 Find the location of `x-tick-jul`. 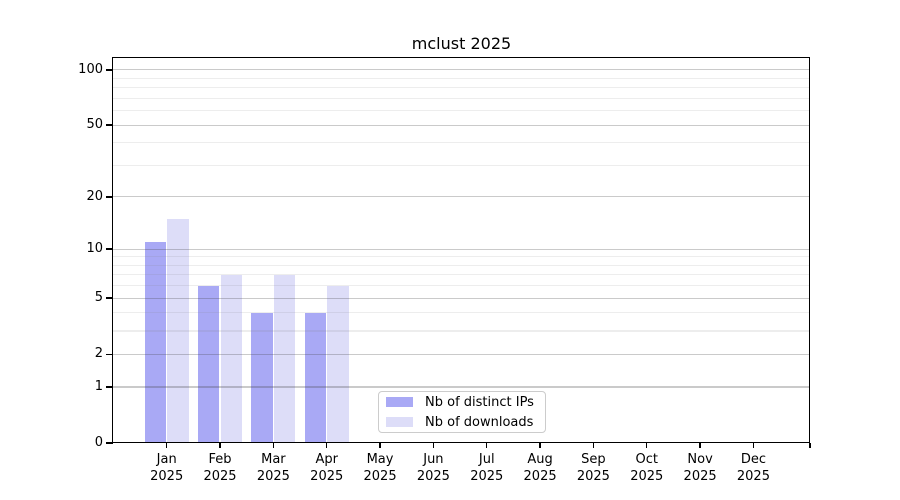

x-tick-jul is located at coordinates (487, 445).